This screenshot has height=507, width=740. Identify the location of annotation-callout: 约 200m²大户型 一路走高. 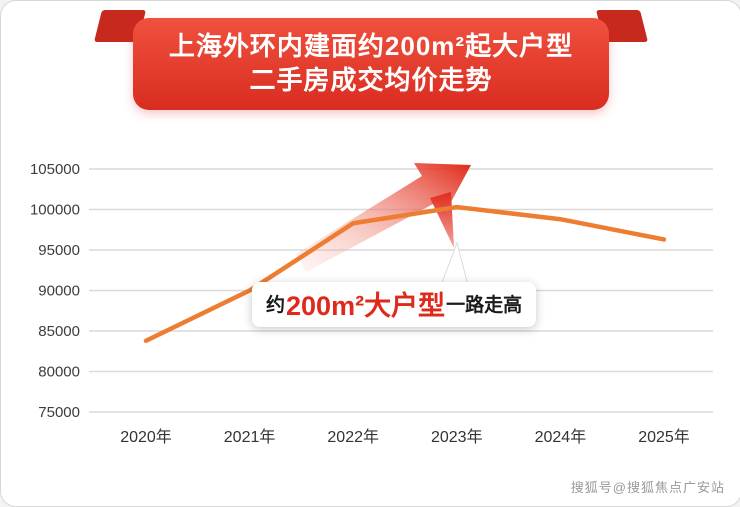
(394, 304).